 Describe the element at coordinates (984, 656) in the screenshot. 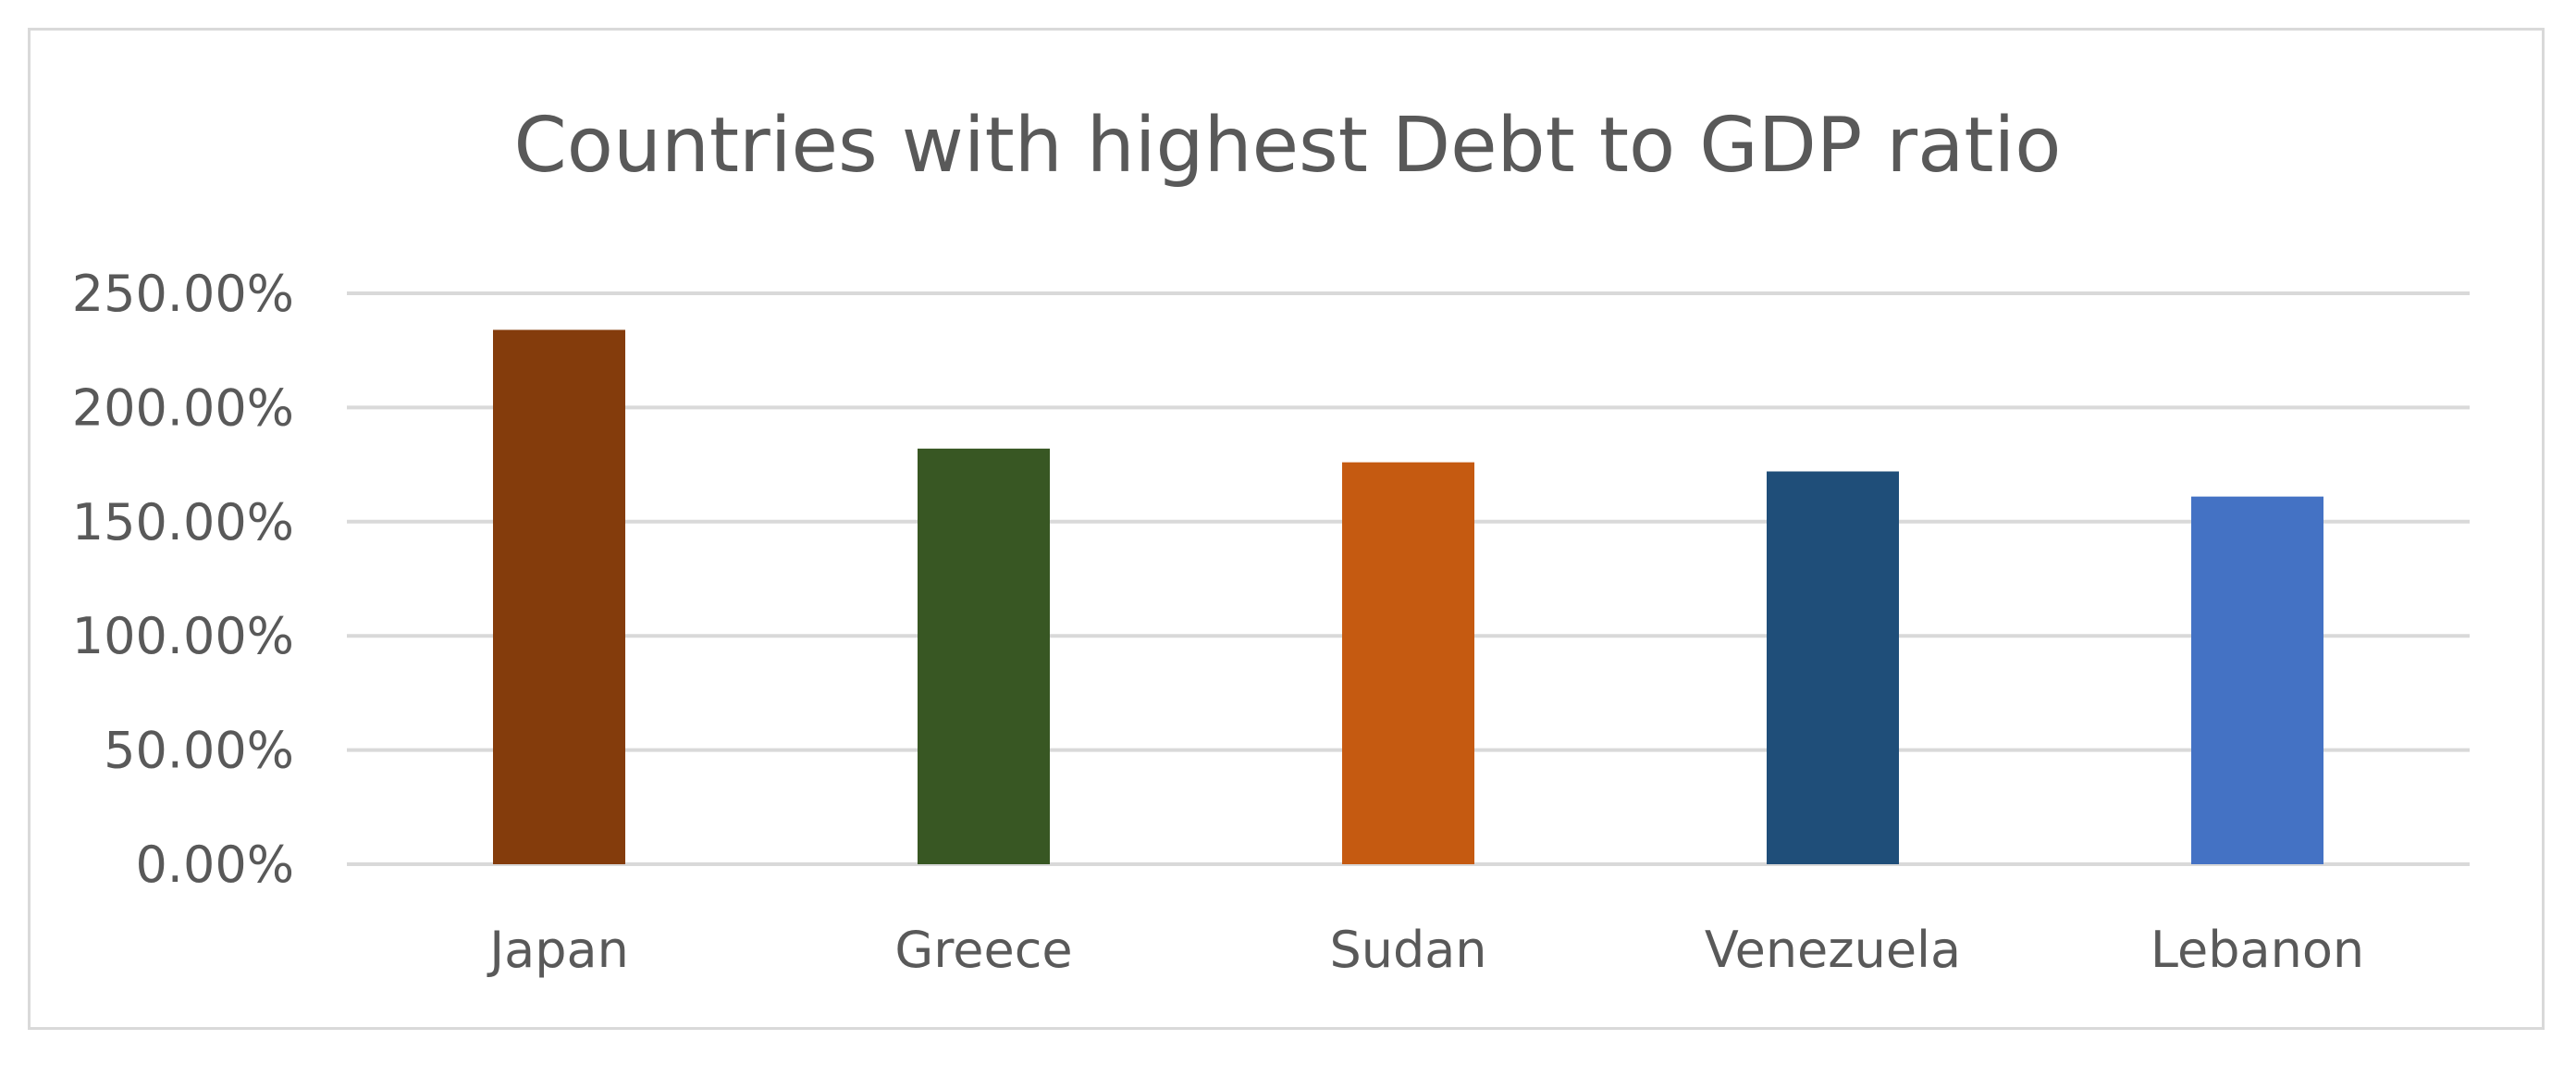

I see `bar-greece` at that location.